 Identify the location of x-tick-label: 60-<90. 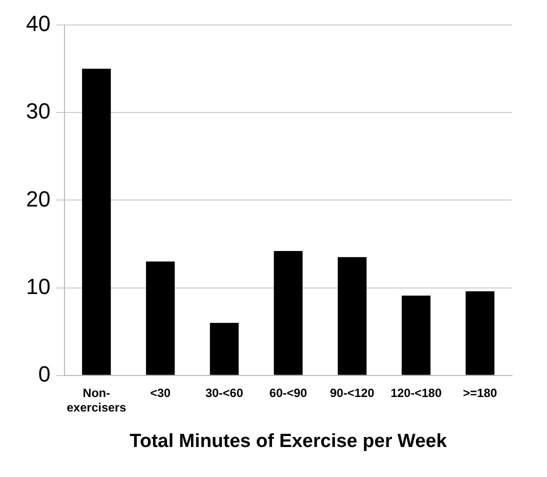
(288, 393).